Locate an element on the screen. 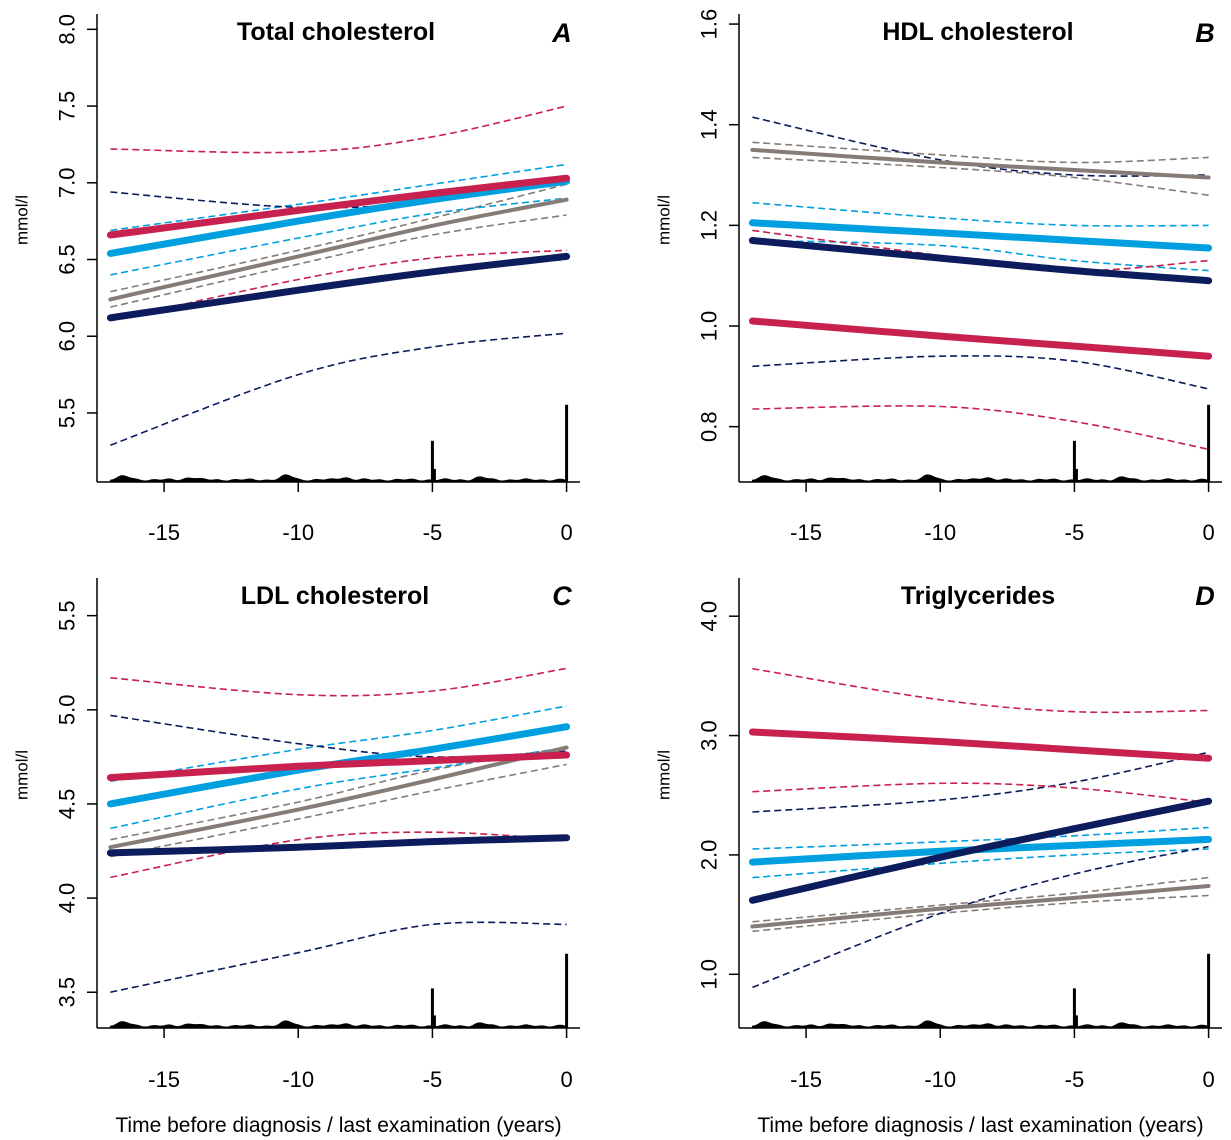 The height and width of the screenshot is (1140, 1231). panel-letter: D is located at coordinates (1205, 596).